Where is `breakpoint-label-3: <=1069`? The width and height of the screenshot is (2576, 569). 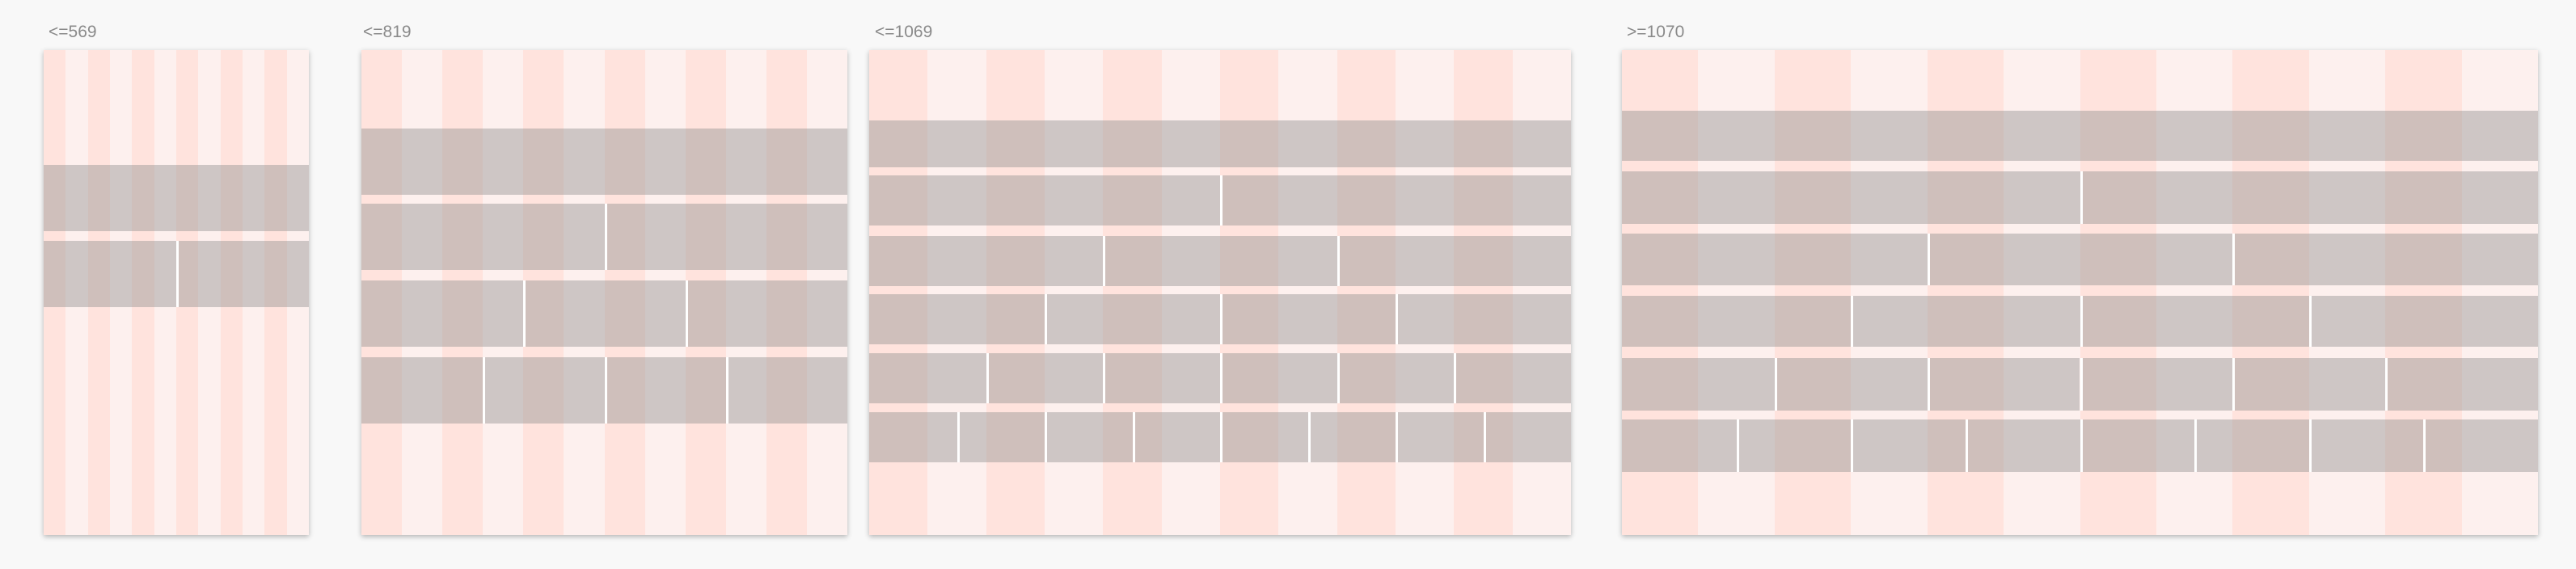 breakpoint-label-3: <=1069 is located at coordinates (904, 32).